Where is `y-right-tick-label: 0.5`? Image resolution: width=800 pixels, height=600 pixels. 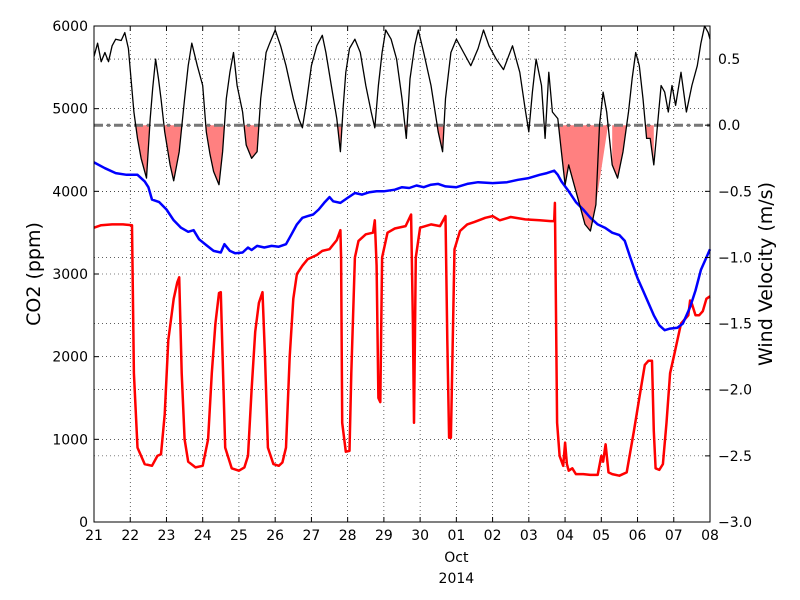
y-right-tick-label: 0.5 is located at coordinates (729, 60).